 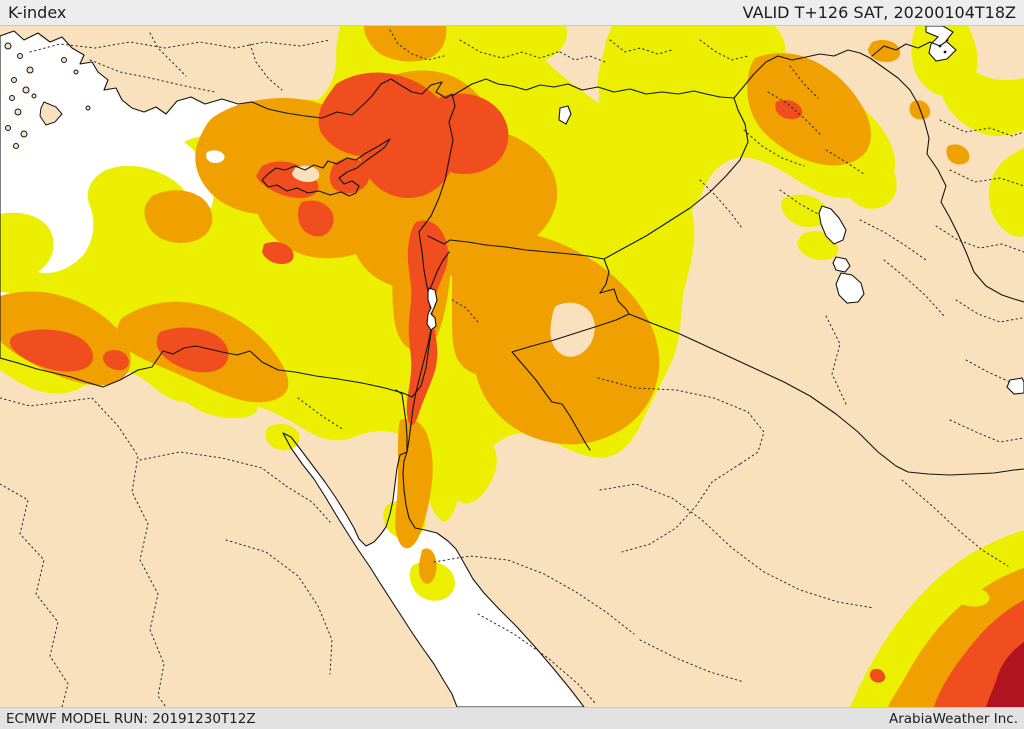 I want to click on aegean-islands, so click(x=47, y=95).